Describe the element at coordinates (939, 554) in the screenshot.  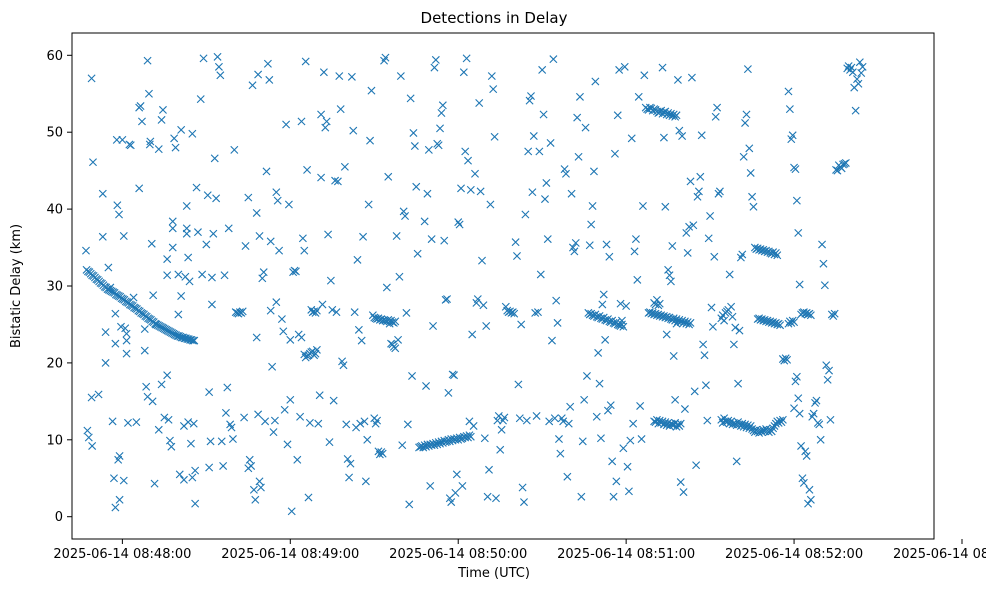
I see `x-tick-label: 2025-06-14 08:53:00` at that location.